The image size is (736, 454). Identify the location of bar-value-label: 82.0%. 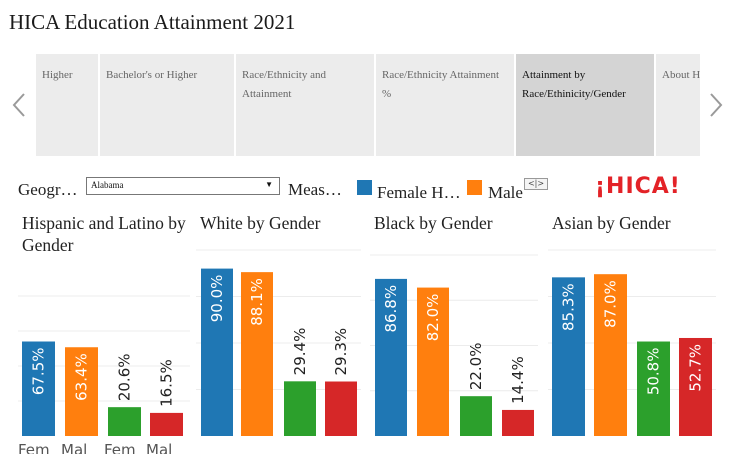
(433, 318).